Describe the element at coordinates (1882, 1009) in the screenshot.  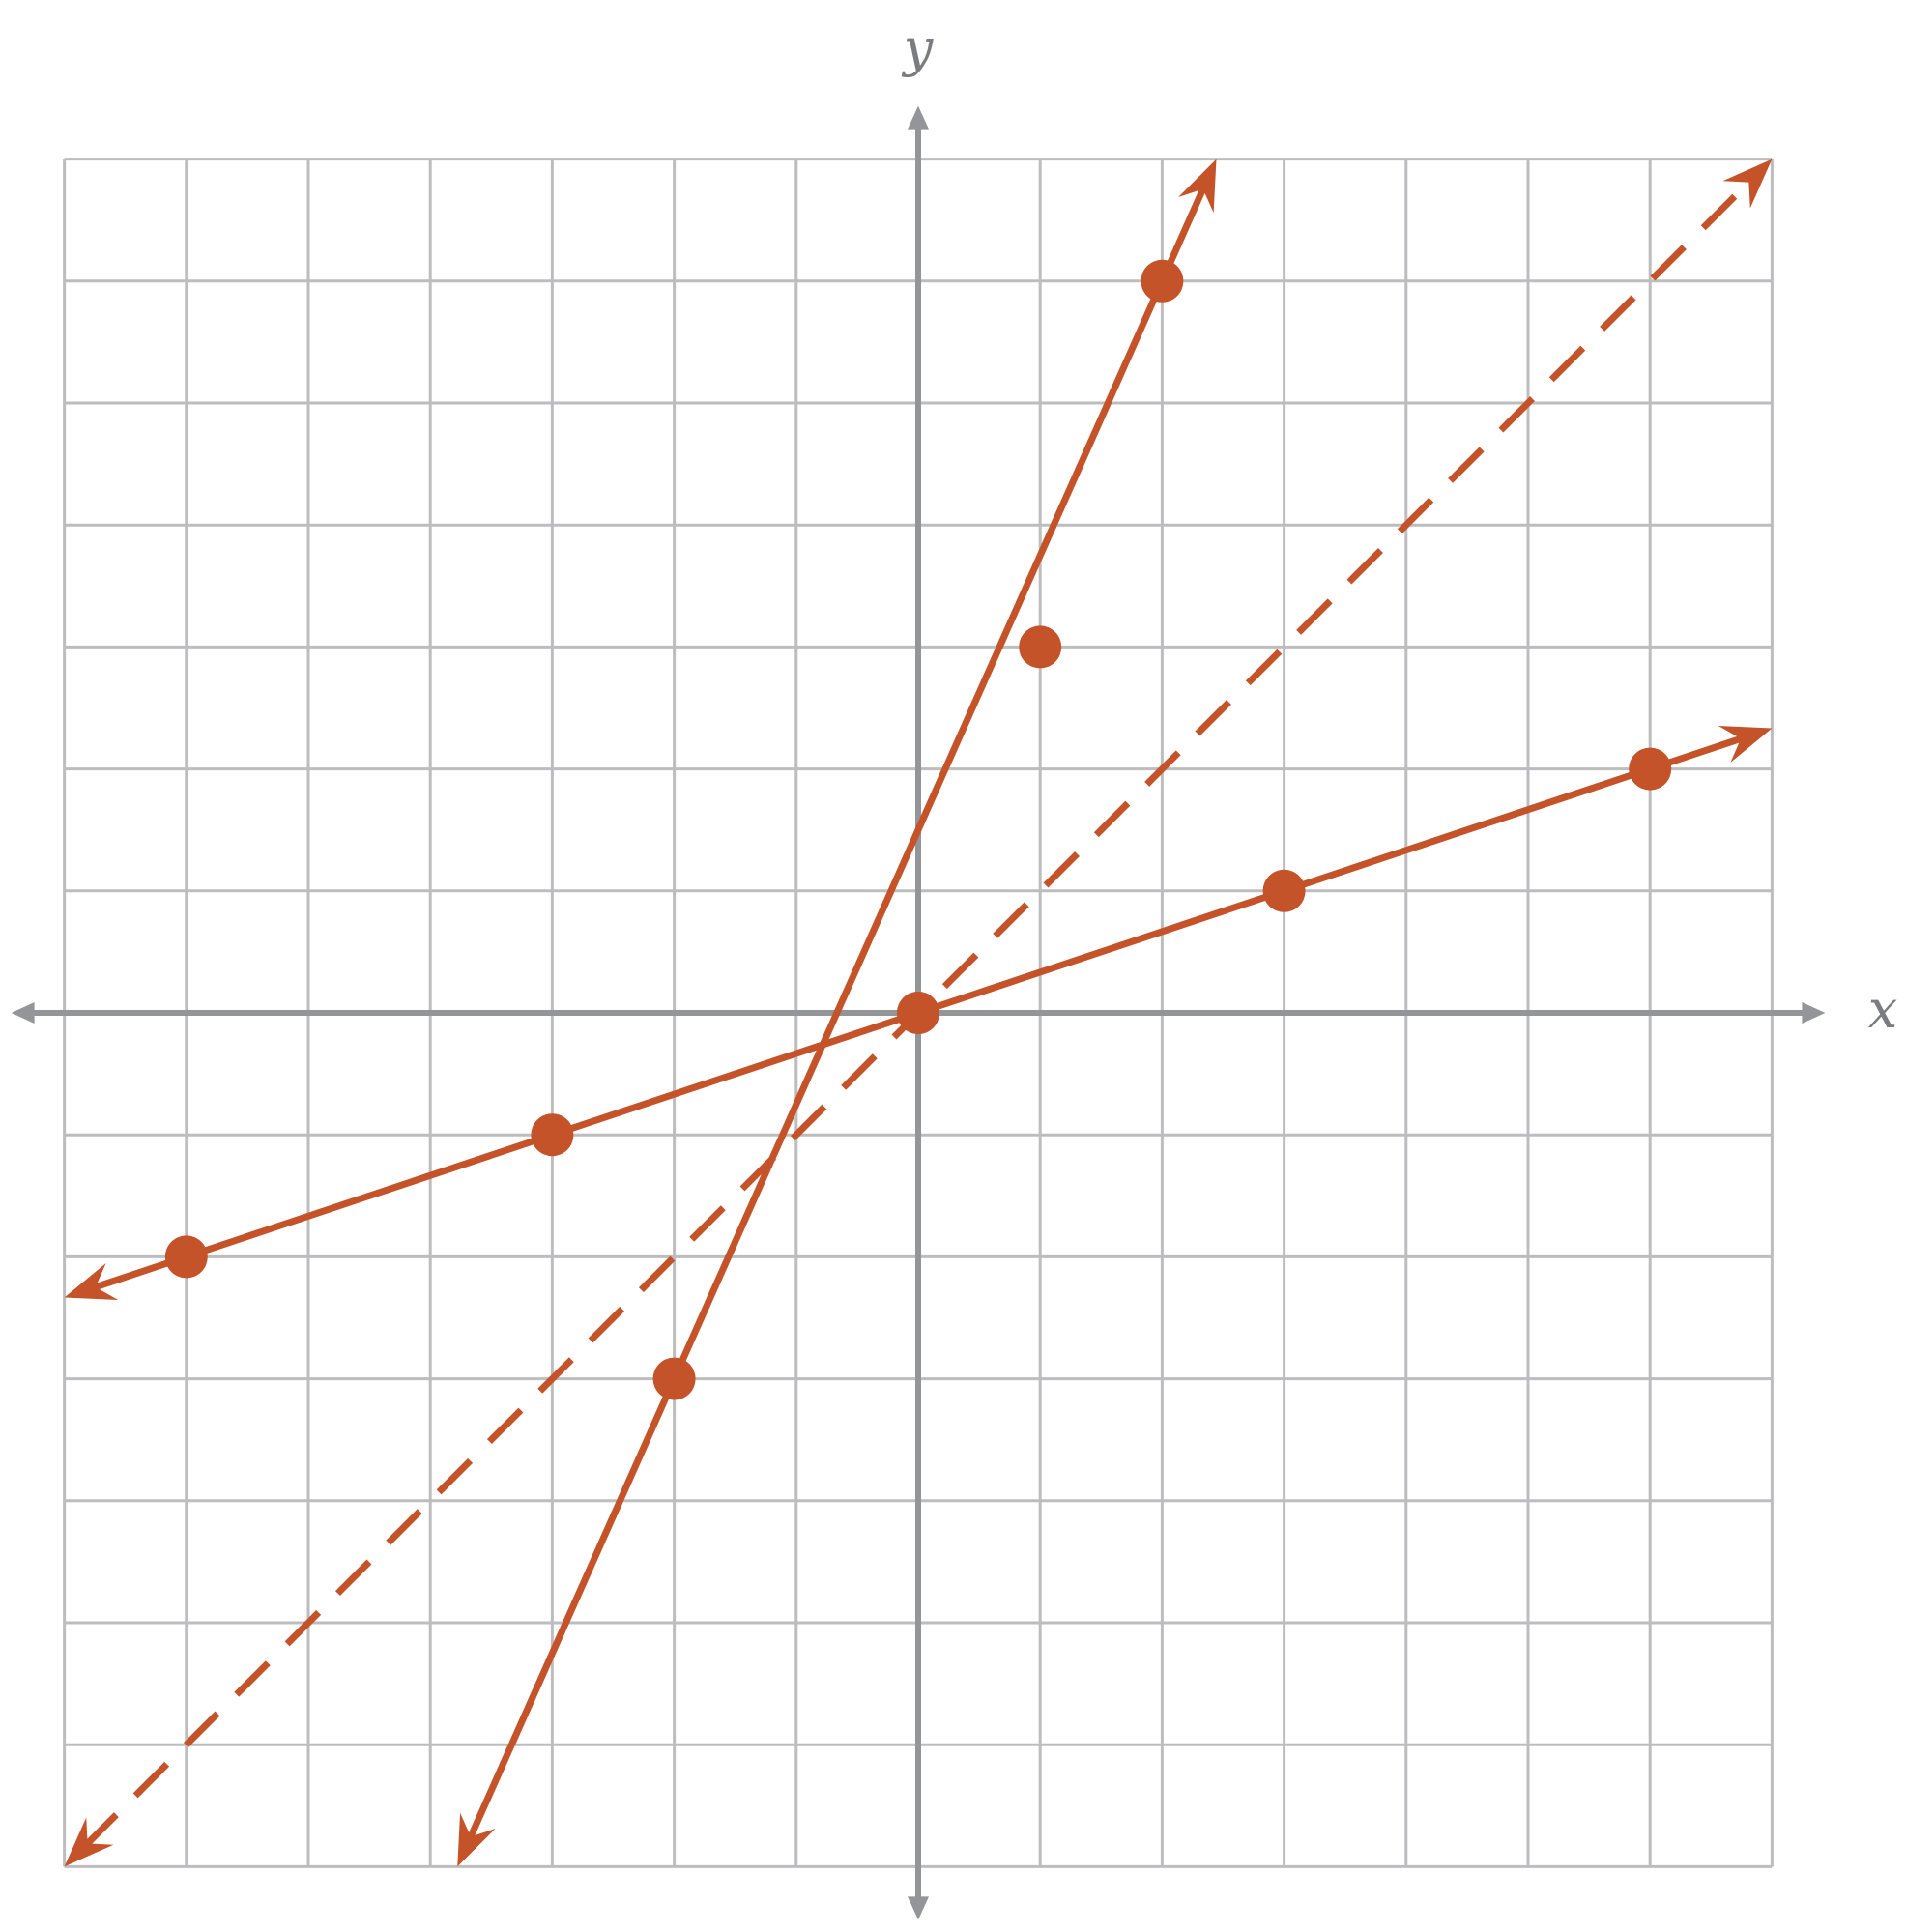
I see `x-axis-label: x` at that location.